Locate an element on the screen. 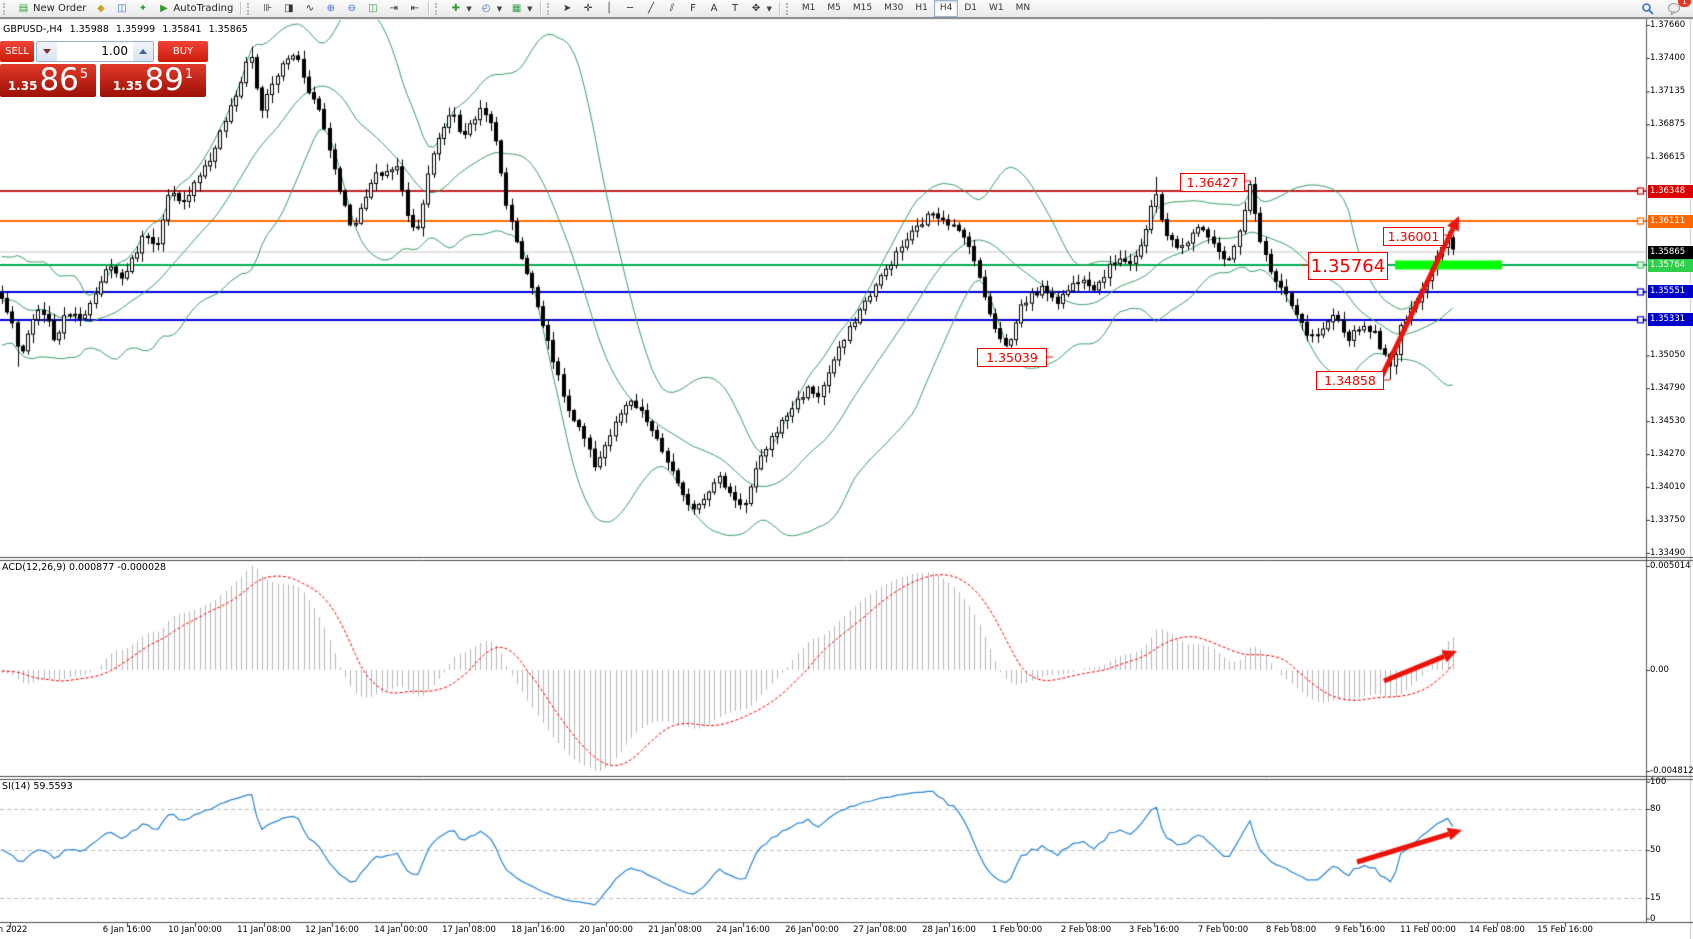 The width and height of the screenshot is (1693, 939). time-axis-label: 1 Feb 00:00 is located at coordinates (1017, 930).